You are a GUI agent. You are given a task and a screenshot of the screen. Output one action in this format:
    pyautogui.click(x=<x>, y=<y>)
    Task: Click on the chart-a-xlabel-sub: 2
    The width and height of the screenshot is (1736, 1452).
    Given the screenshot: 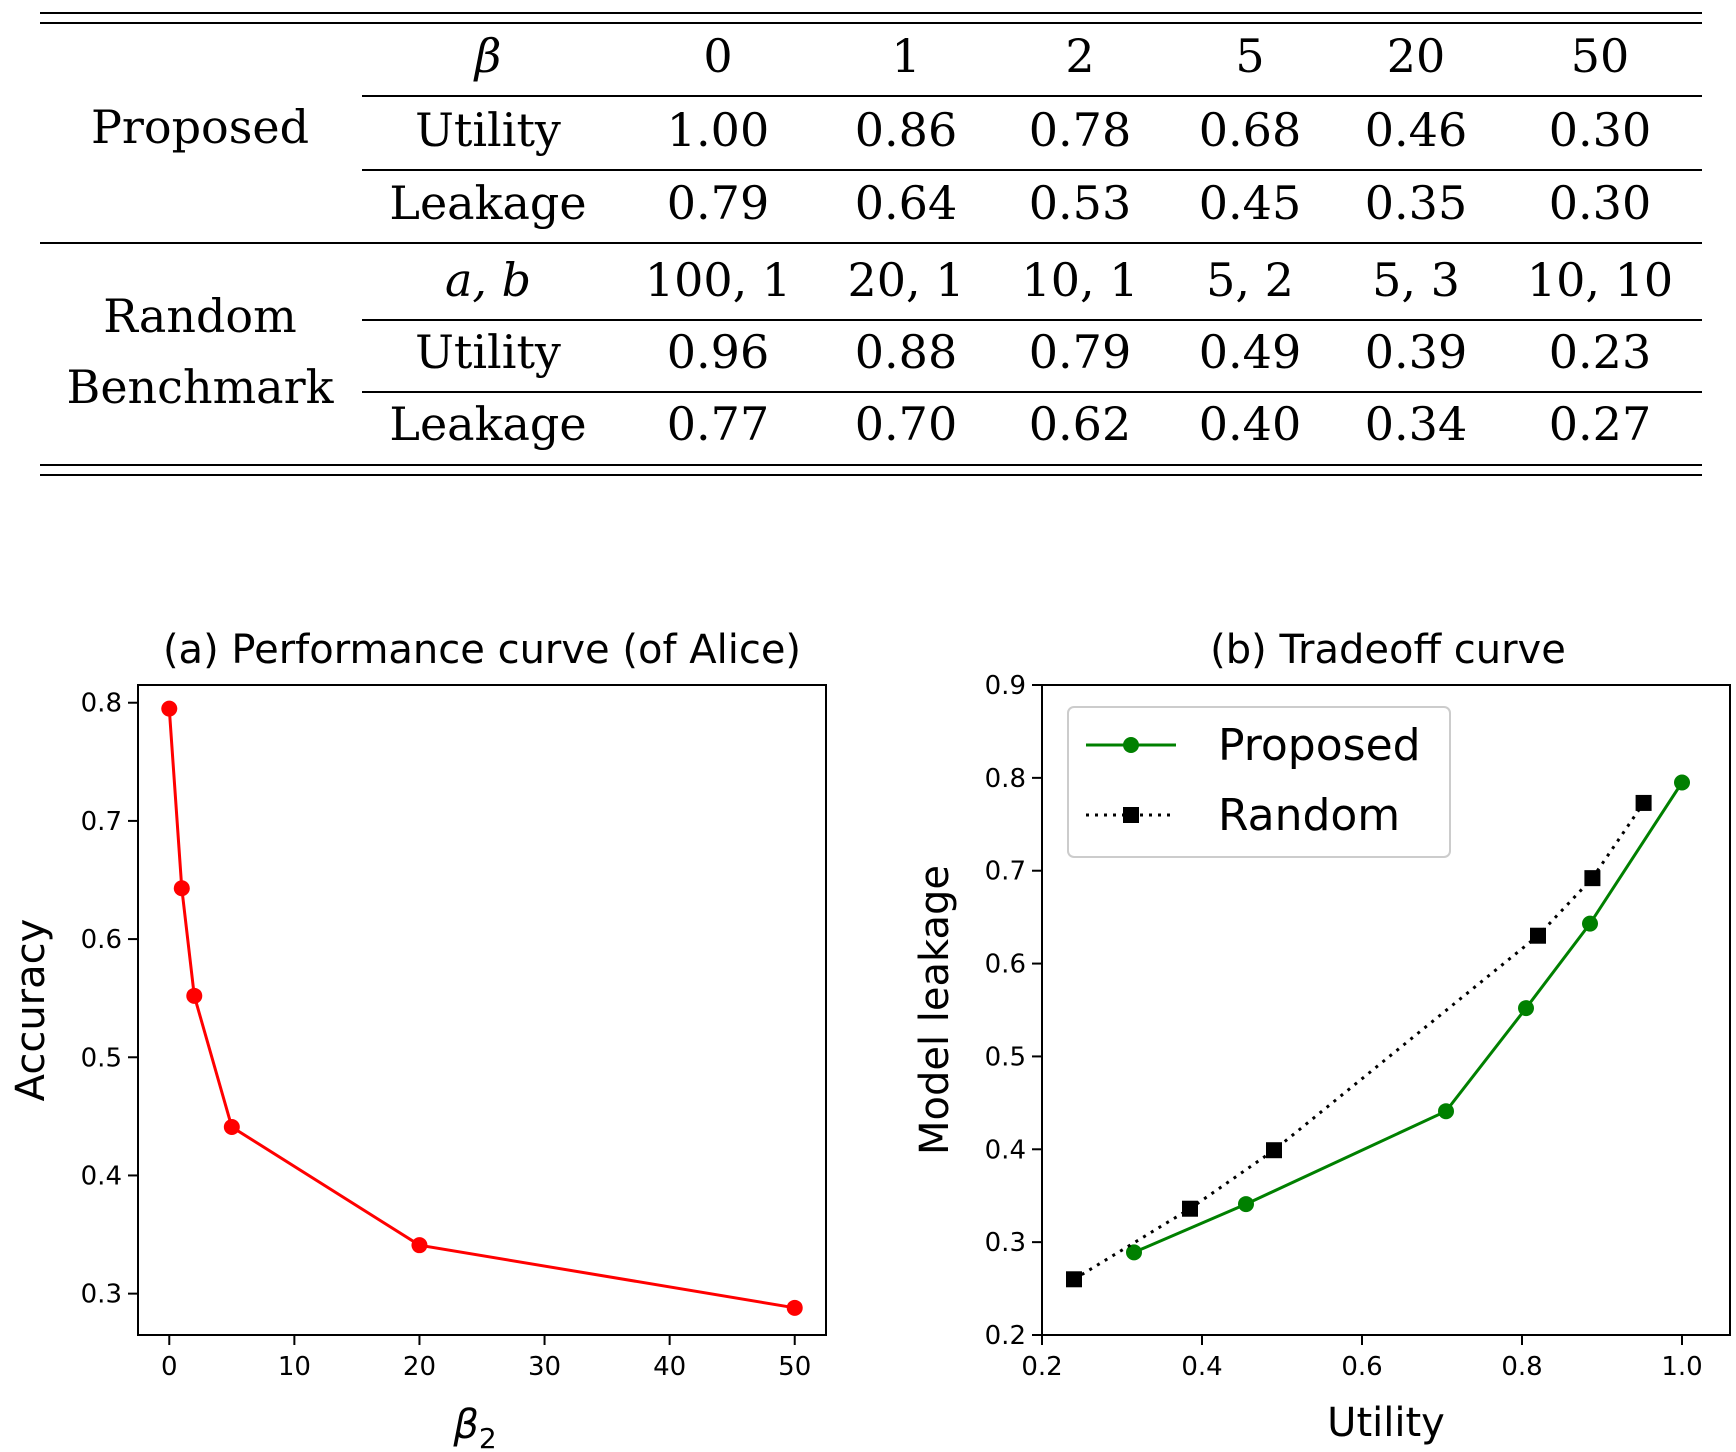 What is the action you would take?
    pyautogui.click(x=488, y=1437)
    